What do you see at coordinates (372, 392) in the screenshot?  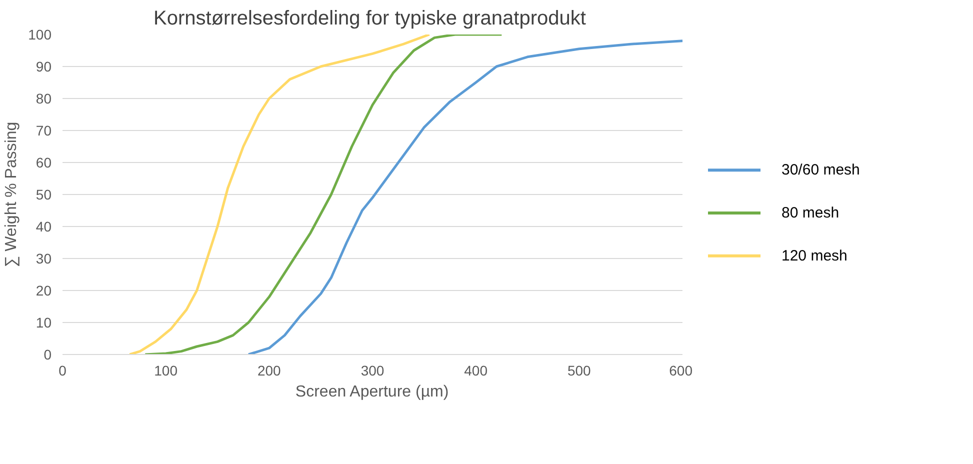 I see `x-axis-title: Screen Aperture (µm)` at bounding box center [372, 392].